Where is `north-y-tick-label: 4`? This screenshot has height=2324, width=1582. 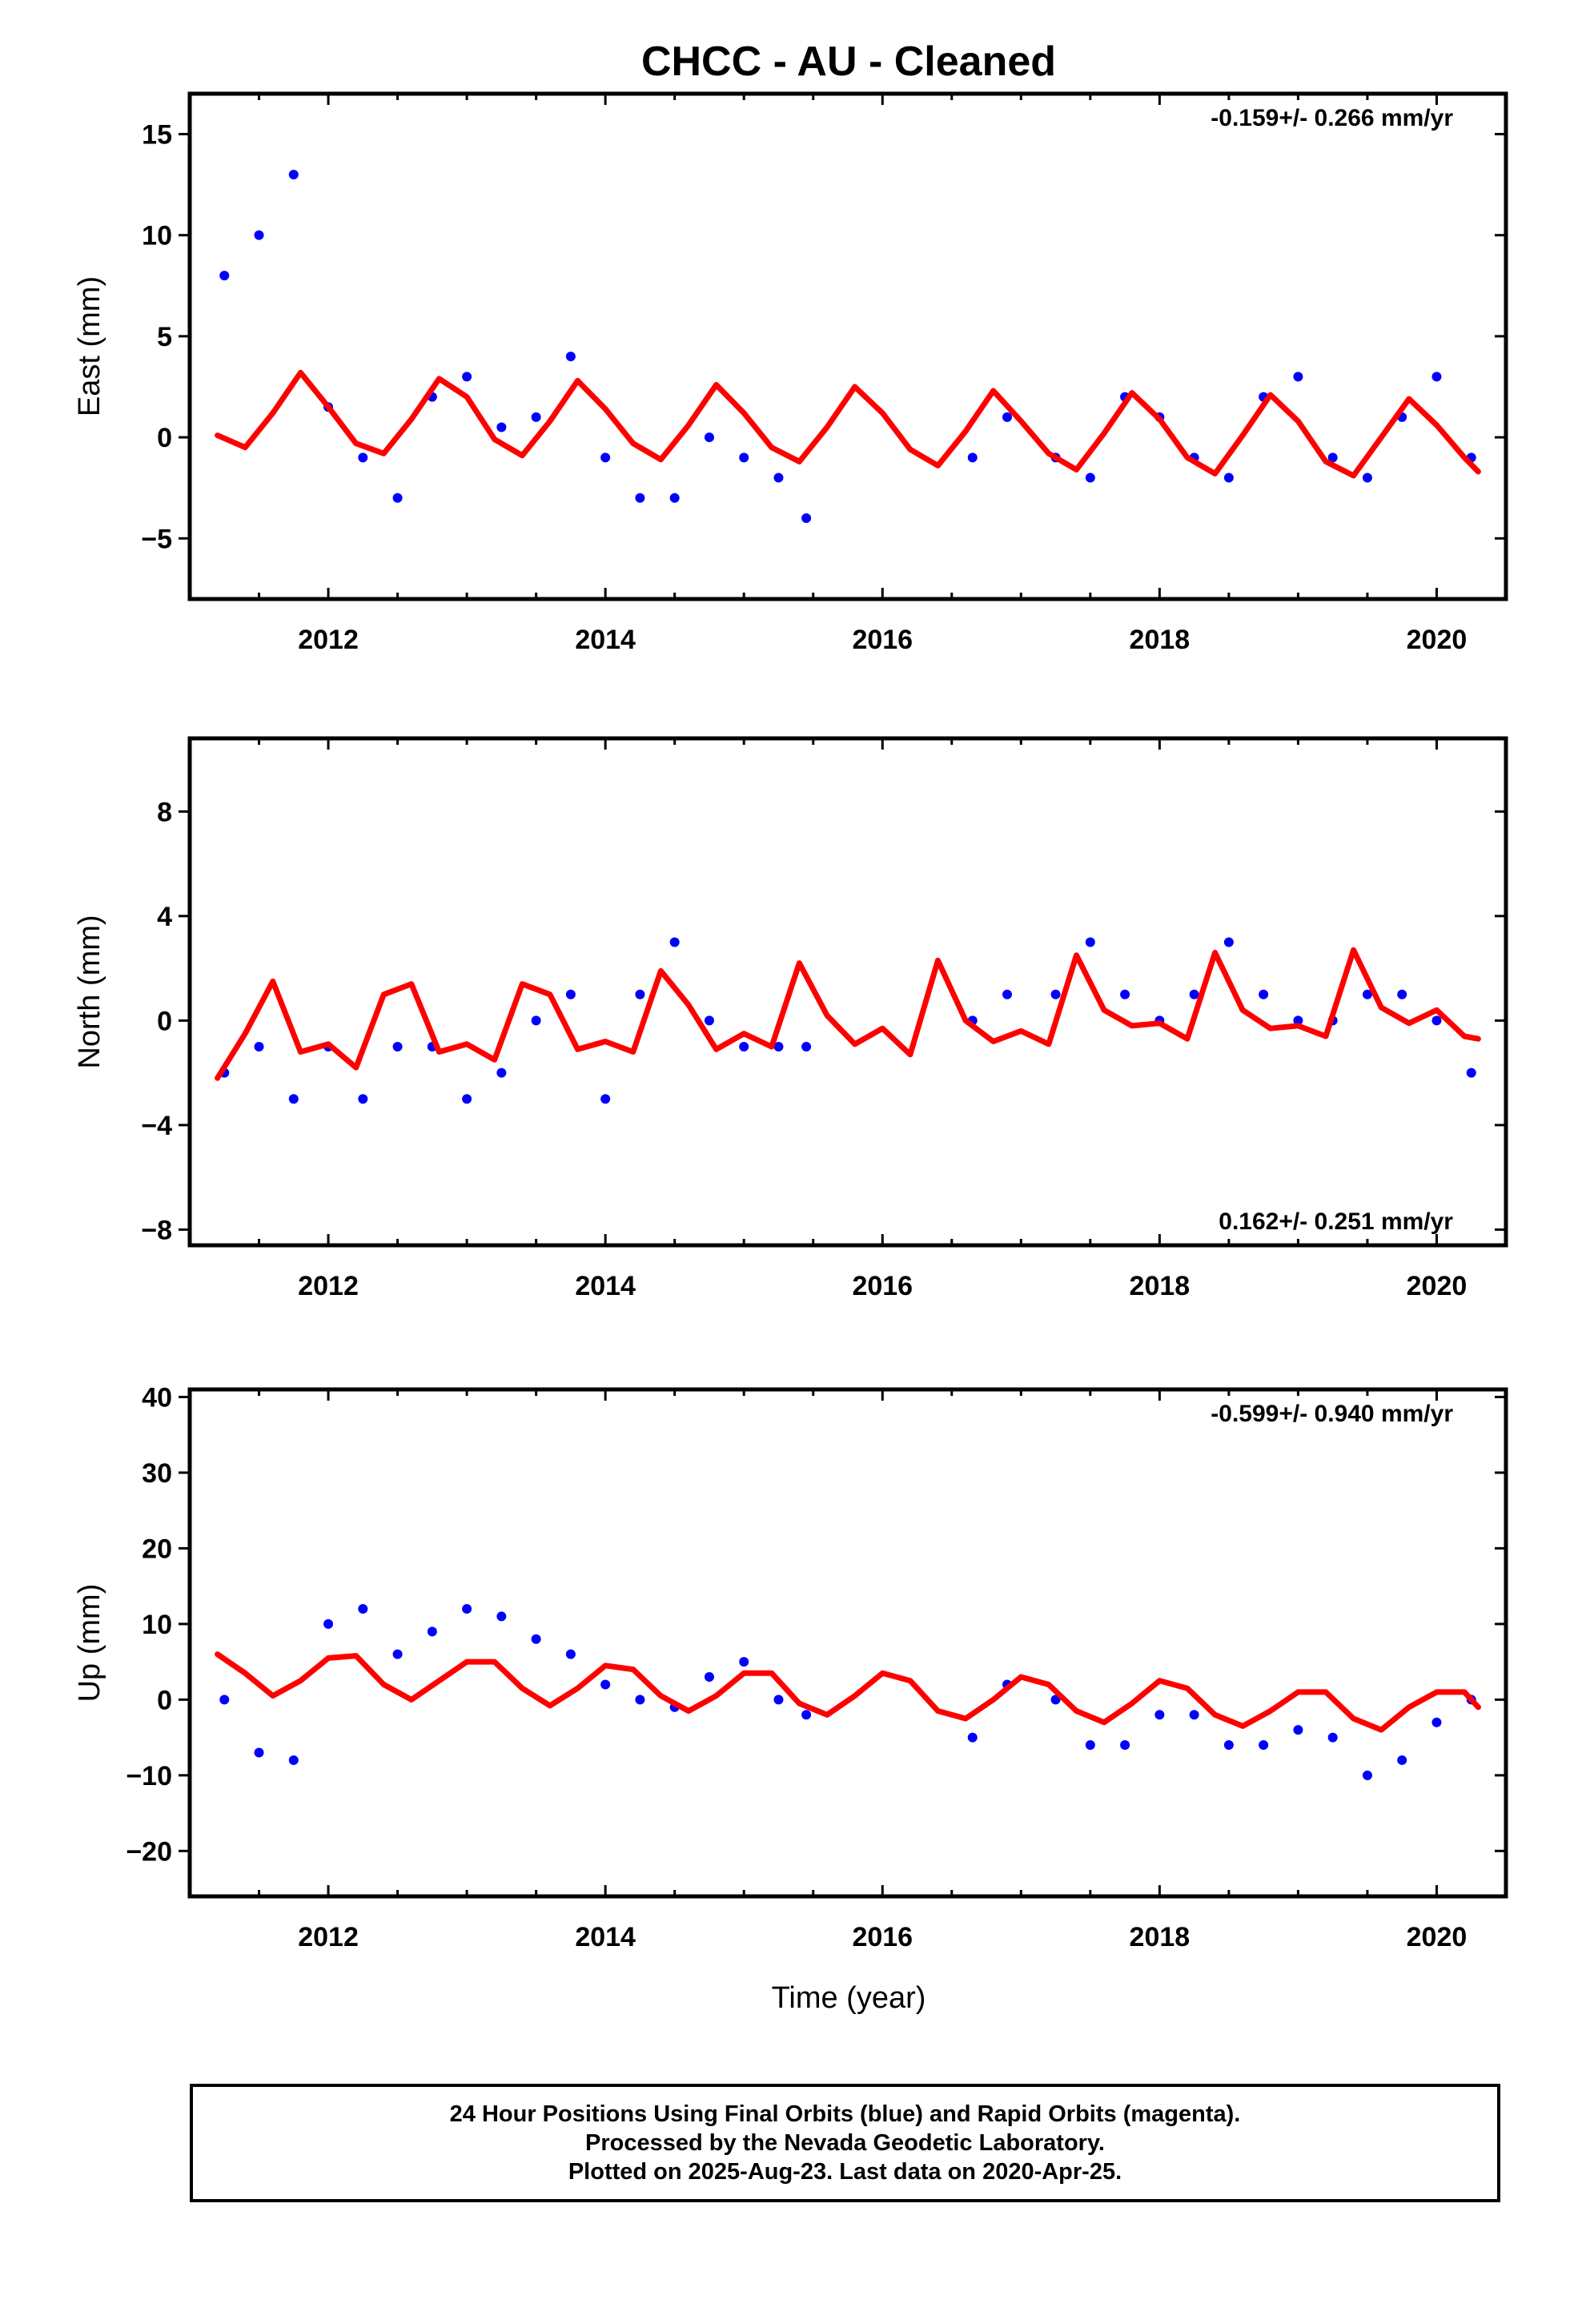 north-y-tick-label: 4 is located at coordinates (164, 917).